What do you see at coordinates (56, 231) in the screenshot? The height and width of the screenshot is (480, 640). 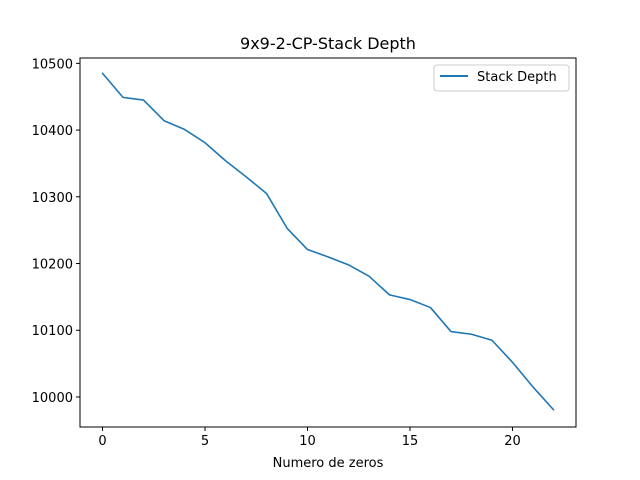 I see `y-axis: 10000 10100 10200 10300 10400 10500` at bounding box center [56, 231].